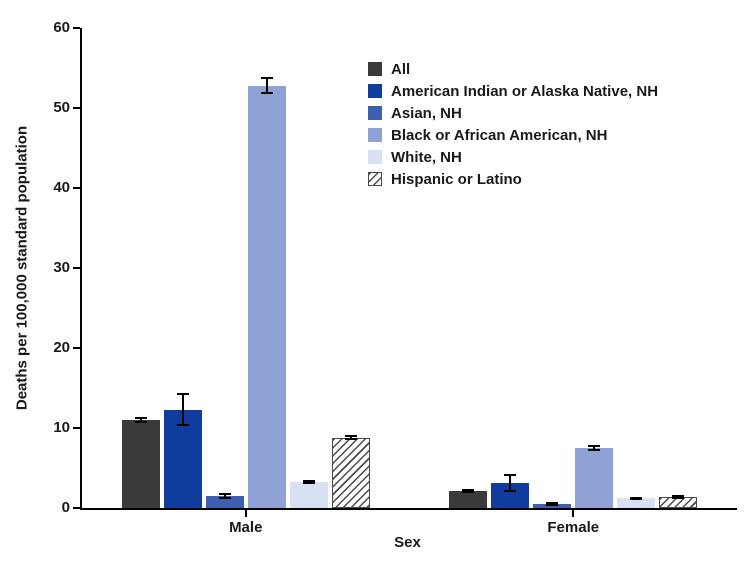  I want to click on legend-label: White, NH, so click(426, 157).